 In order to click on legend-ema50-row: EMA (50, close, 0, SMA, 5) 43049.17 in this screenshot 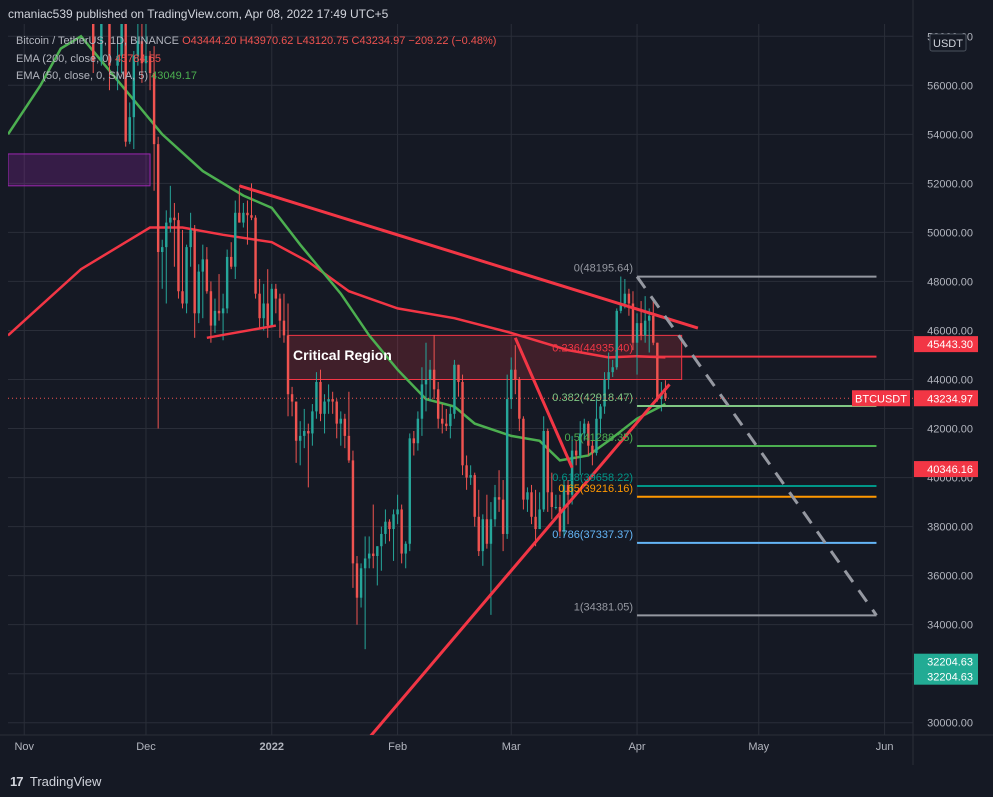, I will do `click(106, 76)`.